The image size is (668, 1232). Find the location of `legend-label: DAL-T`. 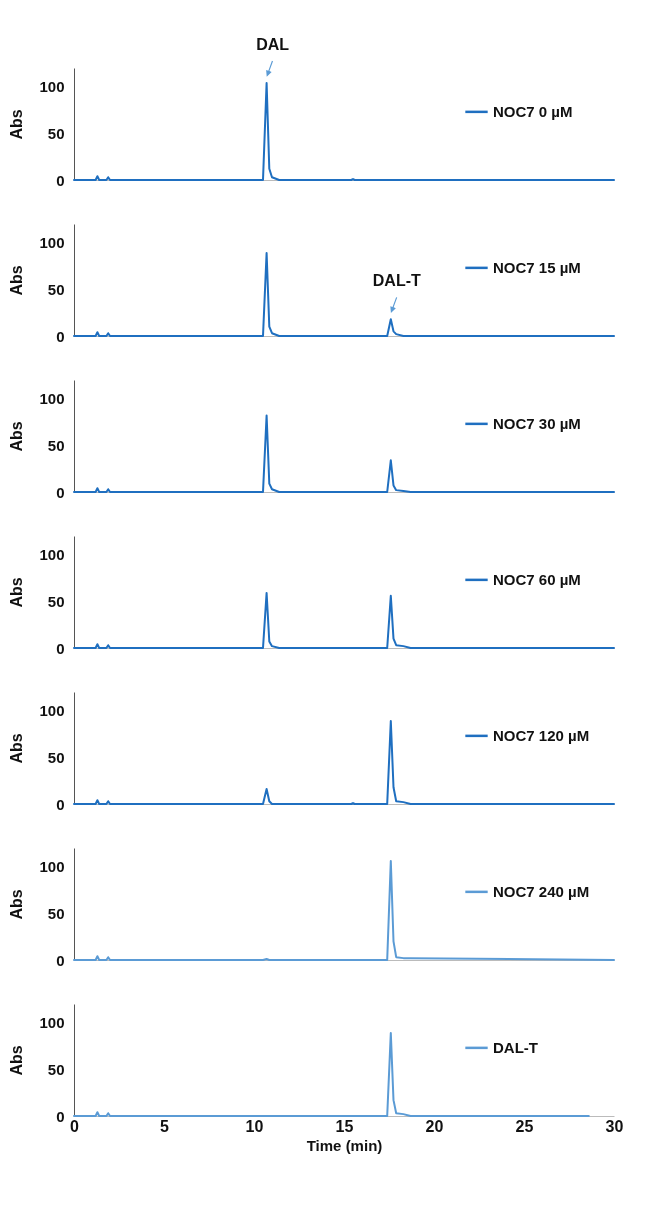

legend-label: DAL-T is located at coordinates (515, 1047).